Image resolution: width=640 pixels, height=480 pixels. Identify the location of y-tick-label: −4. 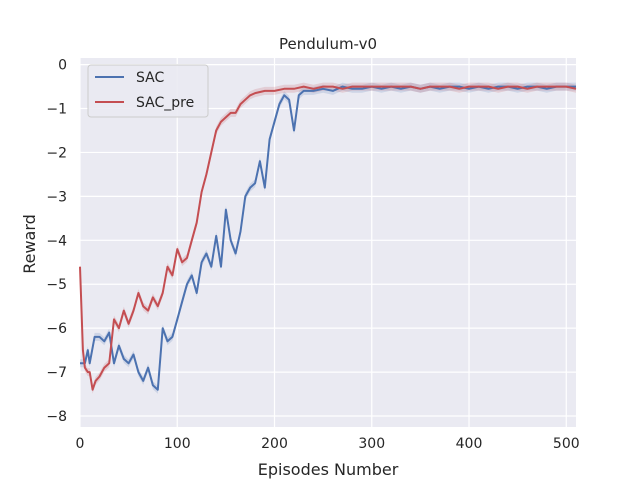
(56, 241).